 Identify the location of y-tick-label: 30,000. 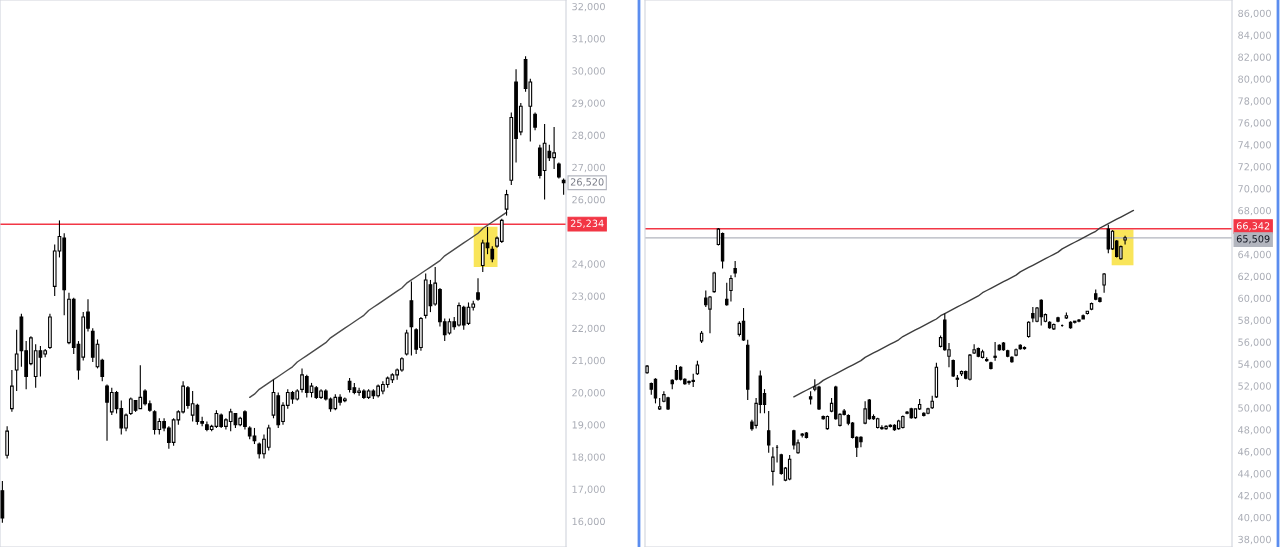
(588, 71).